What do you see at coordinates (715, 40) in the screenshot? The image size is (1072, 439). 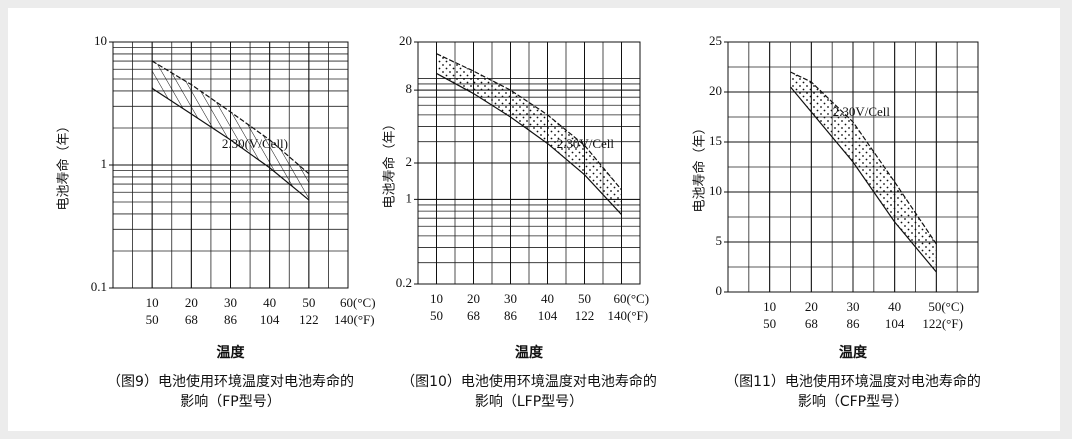 I see `y-tick-label: 25` at bounding box center [715, 40].